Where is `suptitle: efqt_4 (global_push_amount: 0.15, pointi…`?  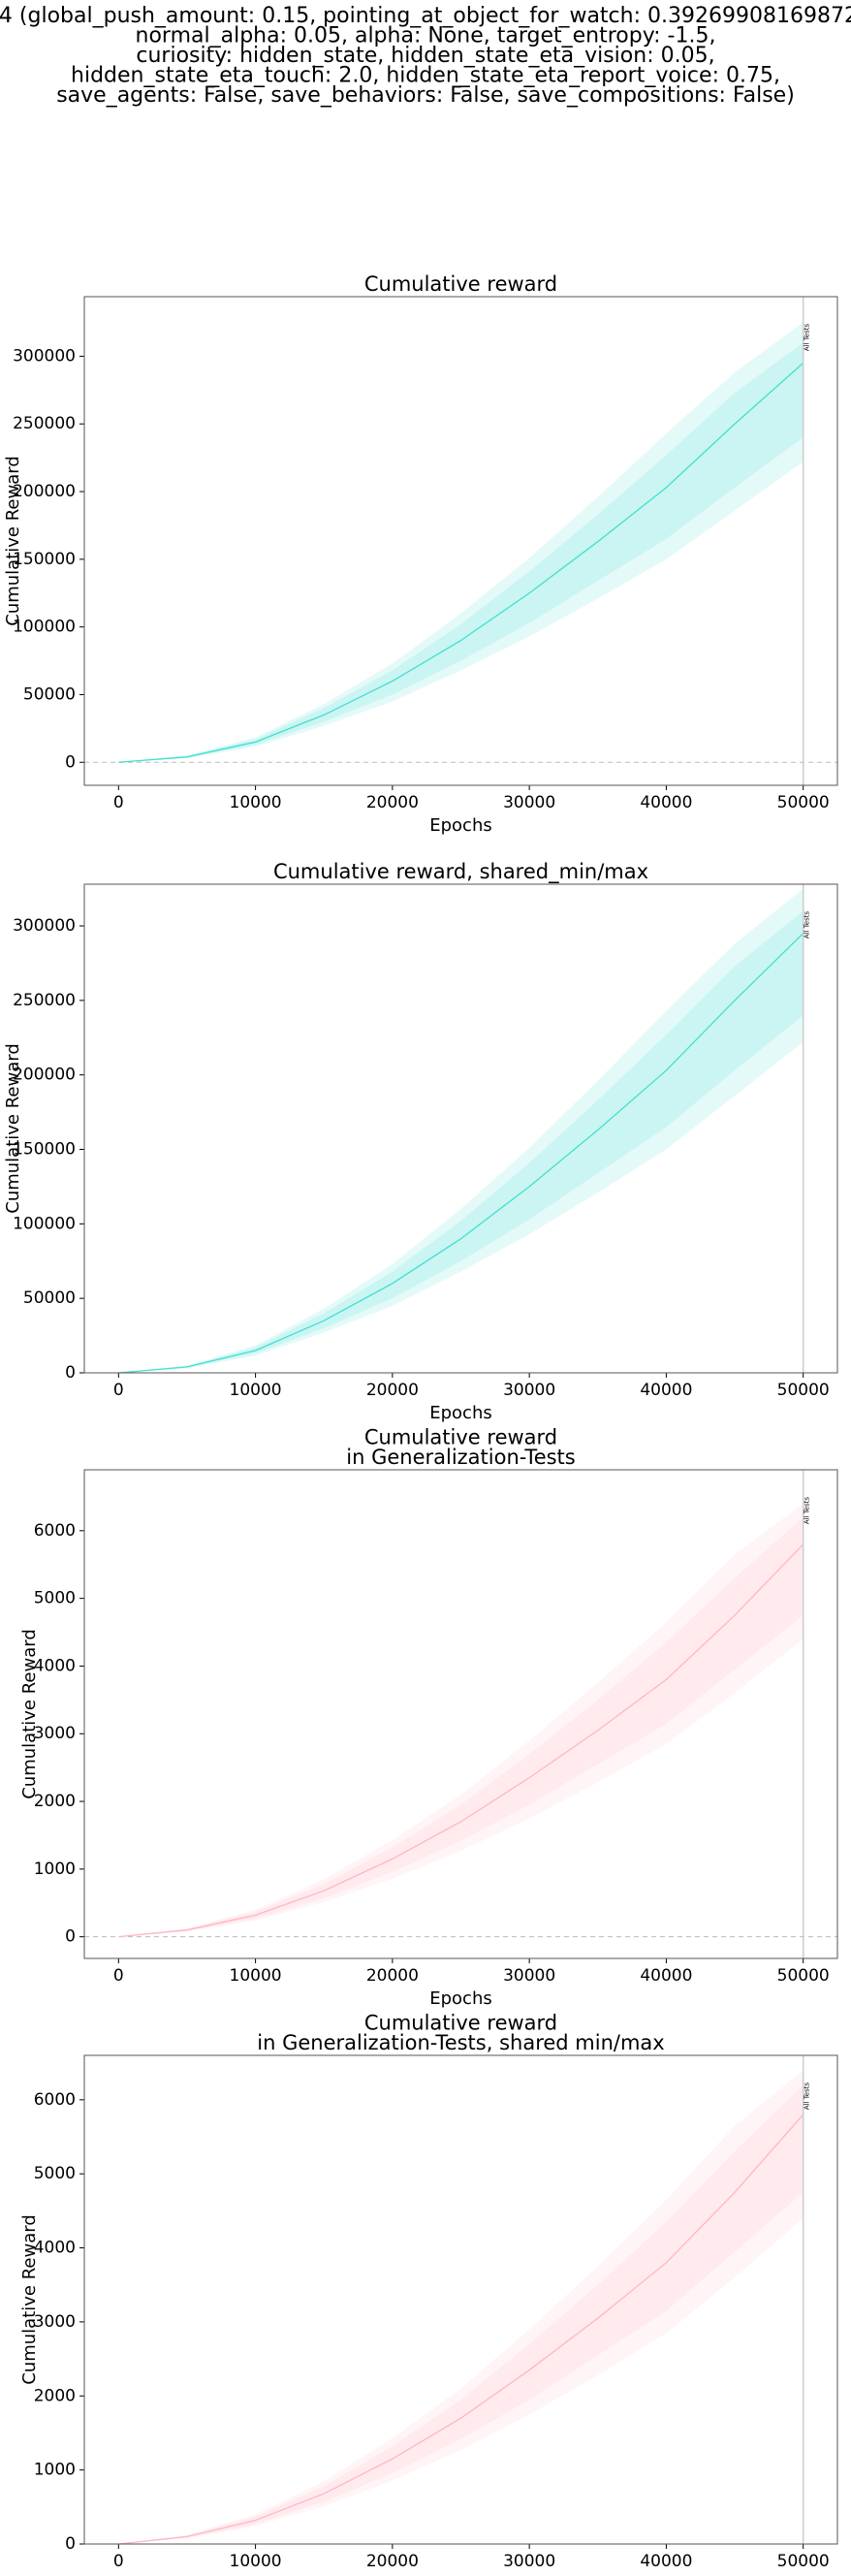
suptitle: efqt_4 (global_push_amount: 0.15, pointi… is located at coordinates (425, 16).